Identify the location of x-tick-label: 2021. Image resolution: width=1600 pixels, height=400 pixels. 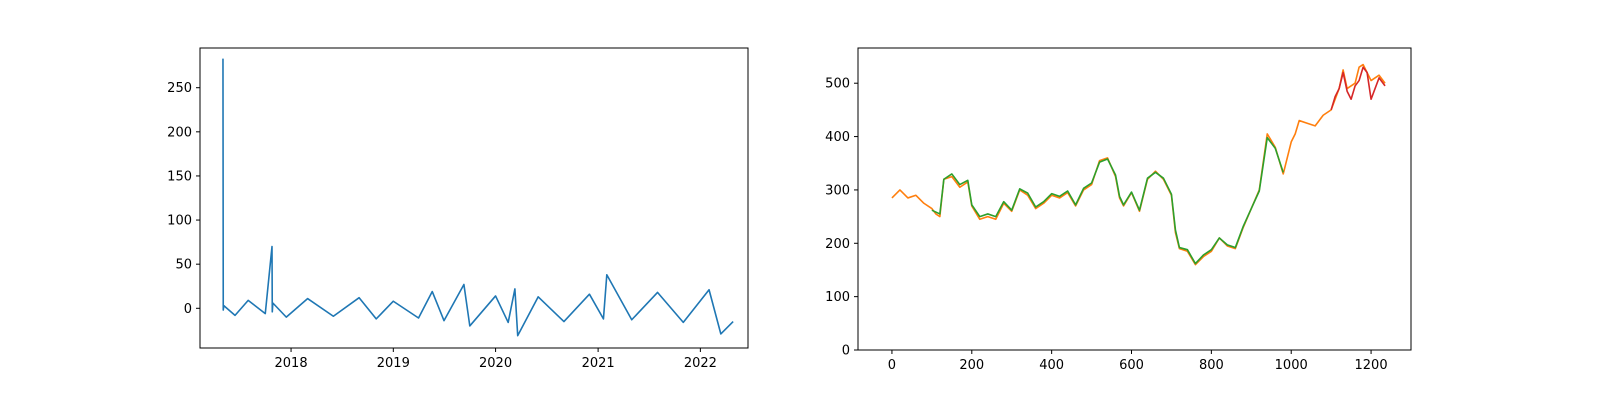
(598, 363).